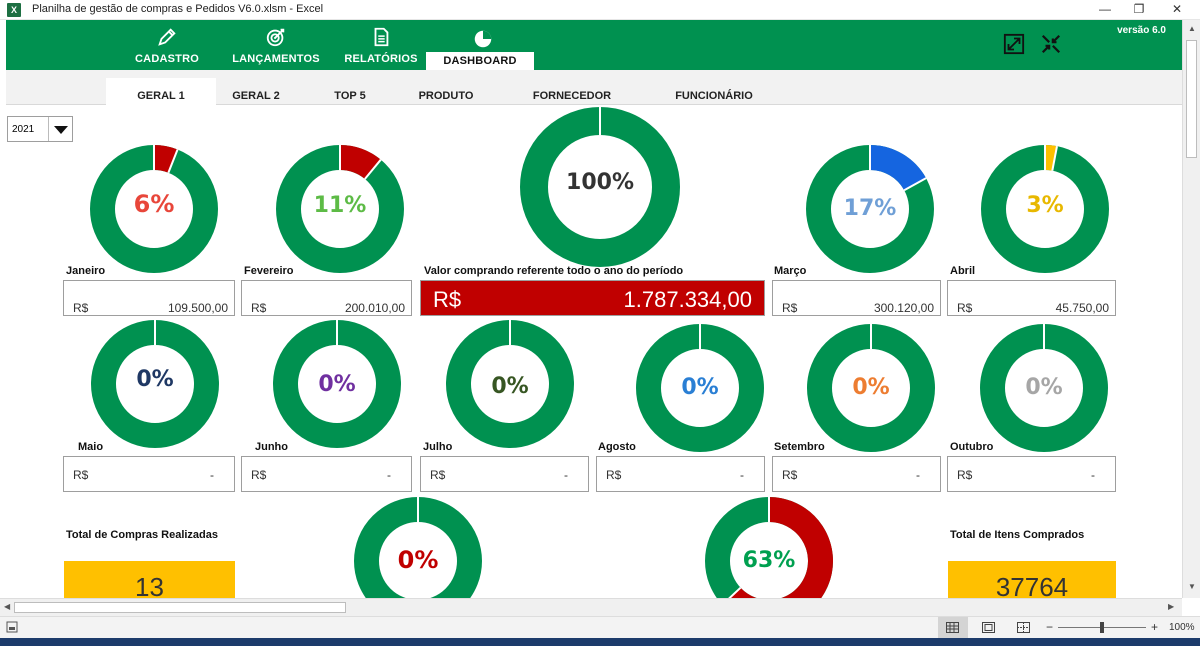  What do you see at coordinates (1051, 44) in the screenshot?
I see `collapse-icon` at bounding box center [1051, 44].